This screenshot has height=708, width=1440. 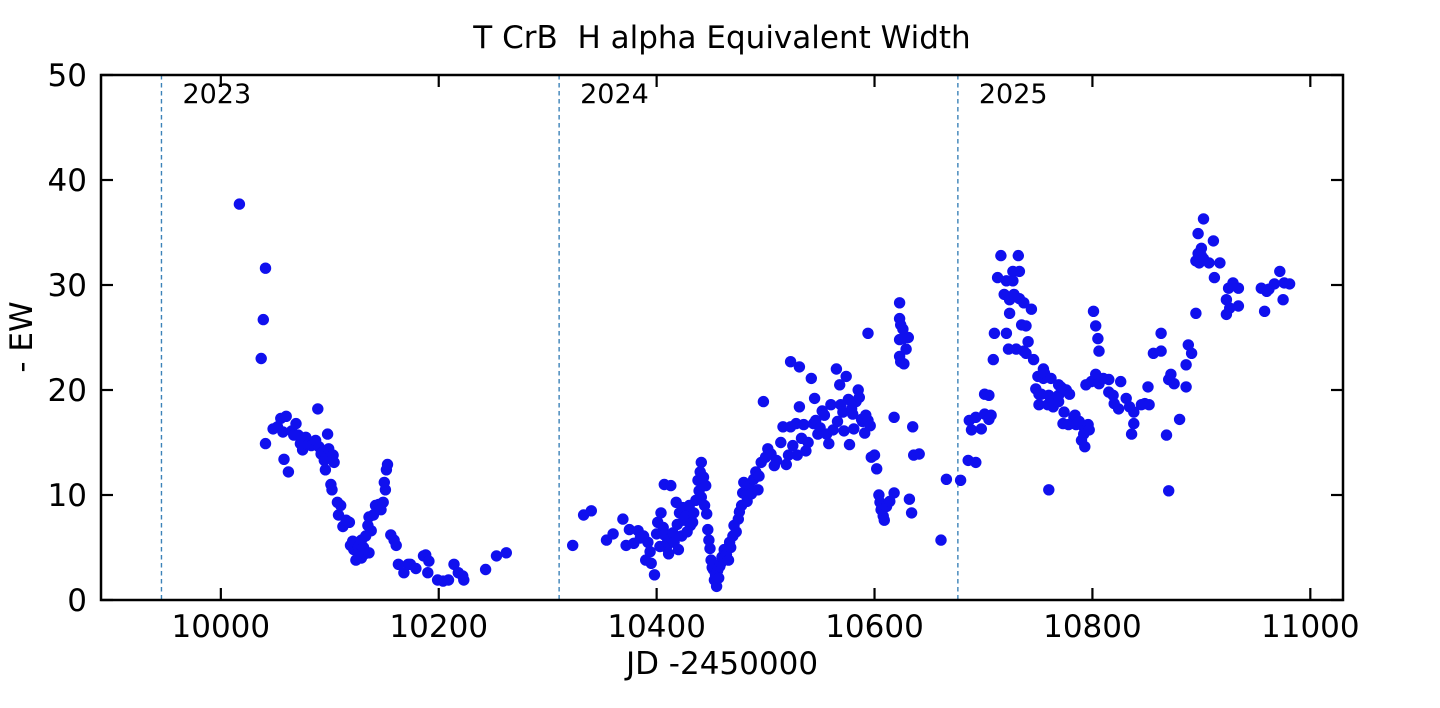 What do you see at coordinates (1013, 94) in the screenshot?
I see `year-label-2025: 2025` at bounding box center [1013, 94].